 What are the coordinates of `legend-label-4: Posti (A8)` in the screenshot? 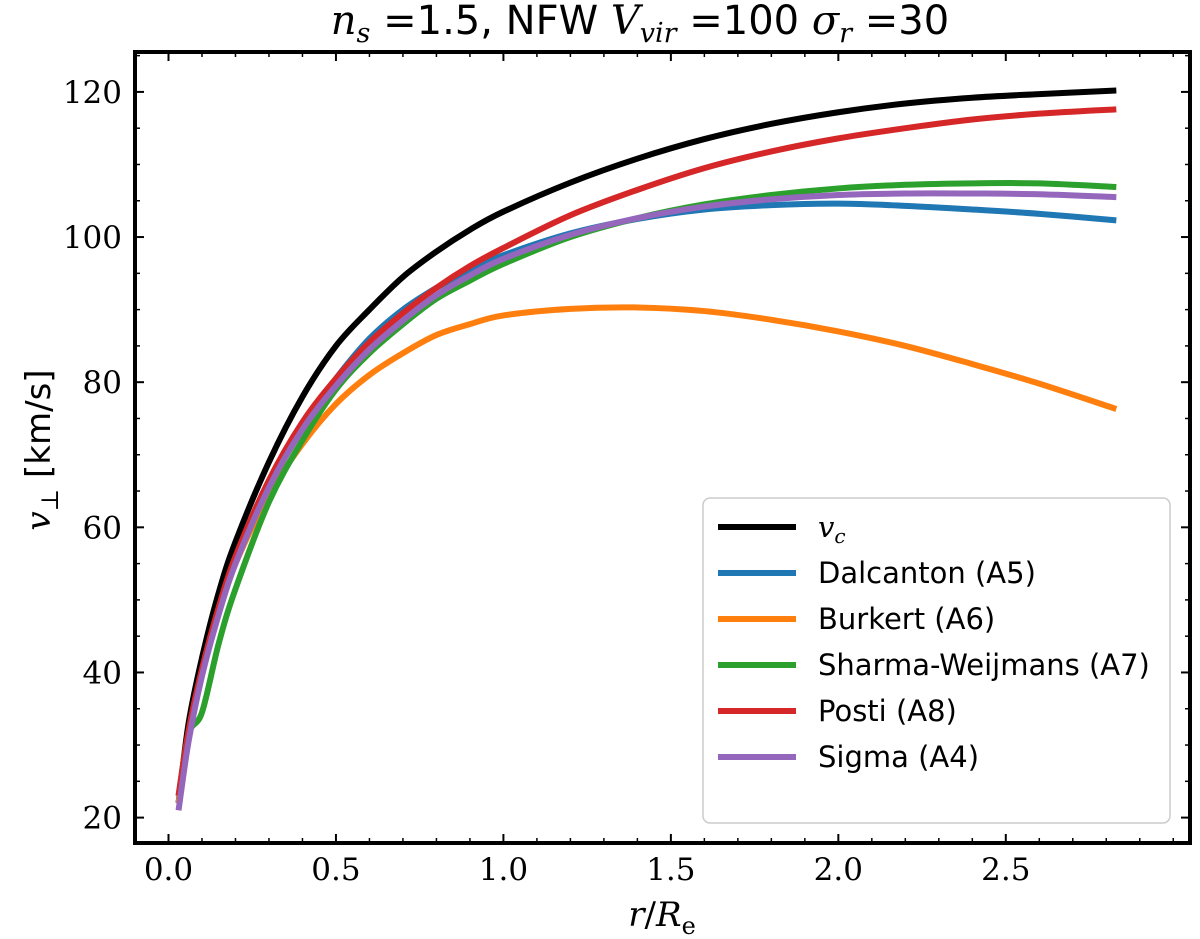 It's located at (887, 711).